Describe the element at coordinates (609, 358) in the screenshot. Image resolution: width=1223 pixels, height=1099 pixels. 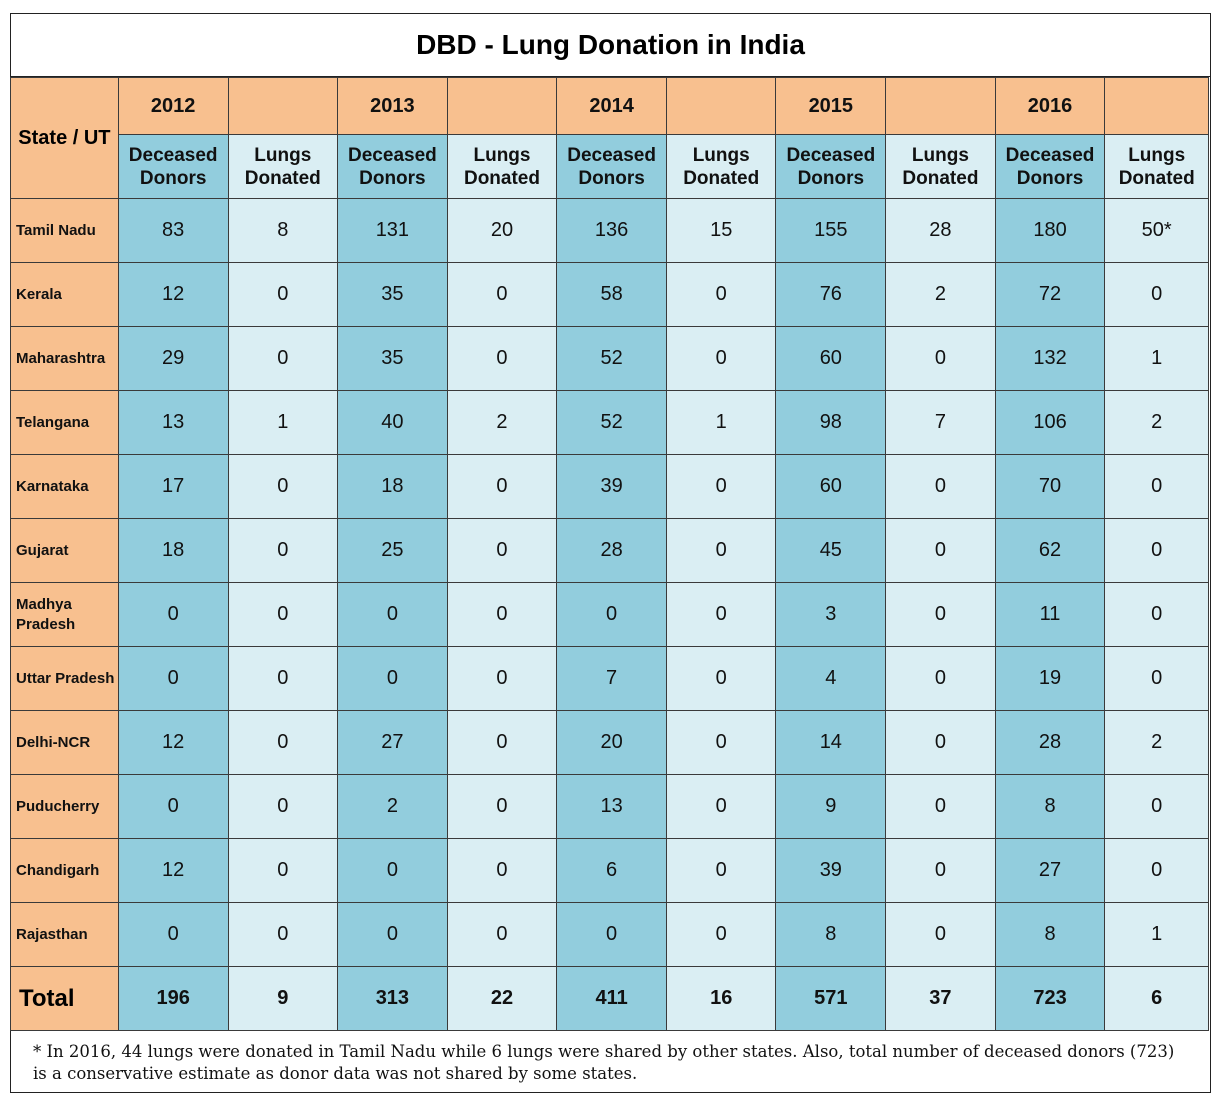
I see `table-row: Maharashtra 29 0 35 0 52 0 60 0 132 1` at that location.